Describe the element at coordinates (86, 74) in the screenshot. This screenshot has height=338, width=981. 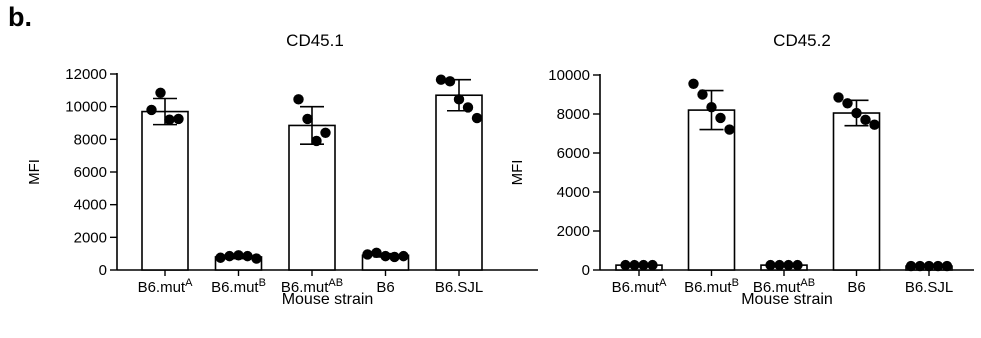
I see `y-tick-label: 12000` at that location.